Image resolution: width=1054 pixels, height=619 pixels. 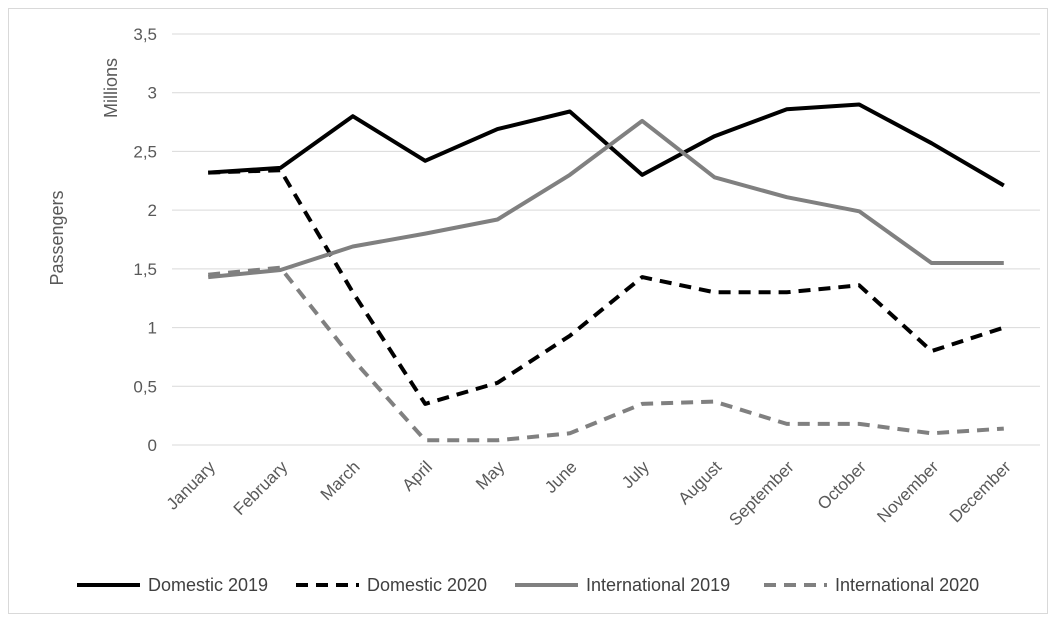 What do you see at coordinates (261, 488) in the screenshot?
I see `x-tick-label: February` at bounding box center [261, 488].